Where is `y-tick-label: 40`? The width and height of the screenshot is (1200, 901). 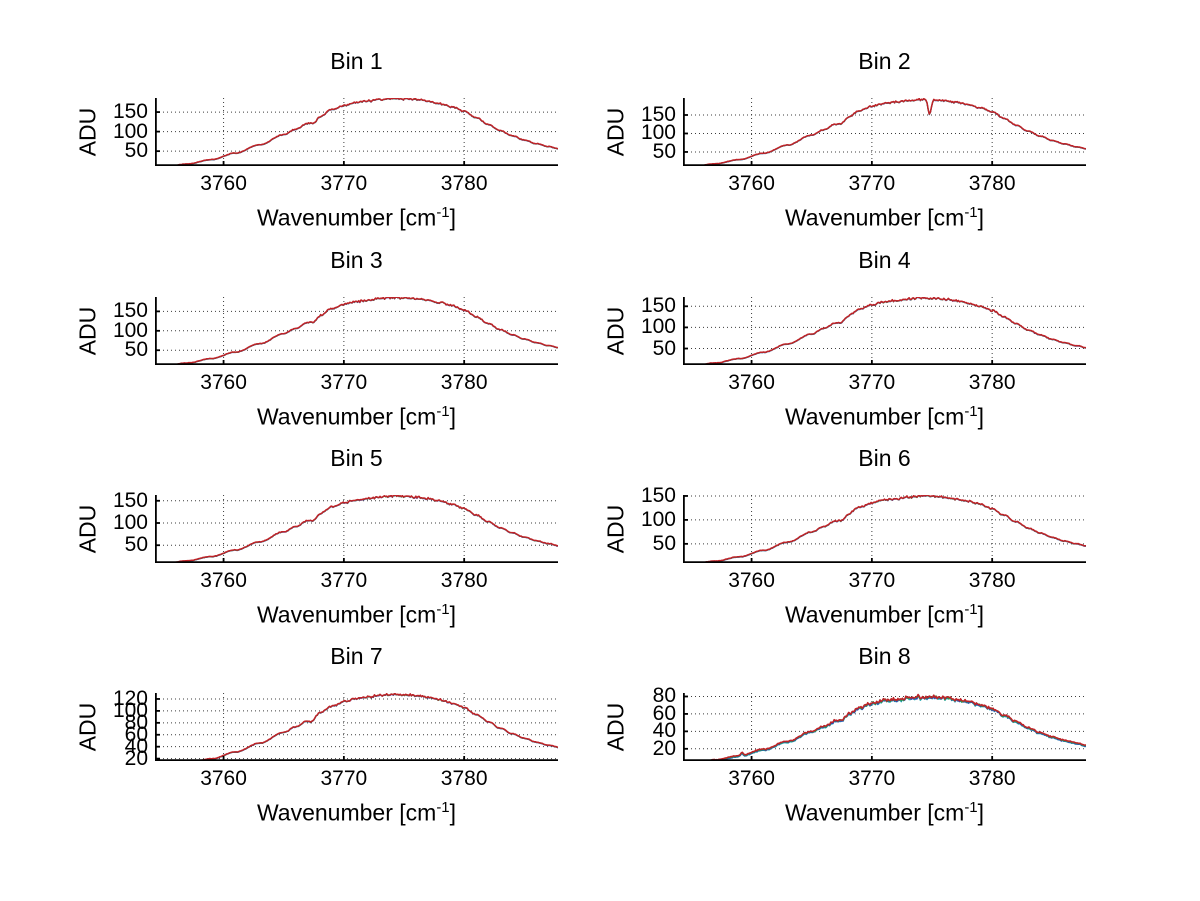 y-tick-label: 40 is located at coordinates (664, 731).